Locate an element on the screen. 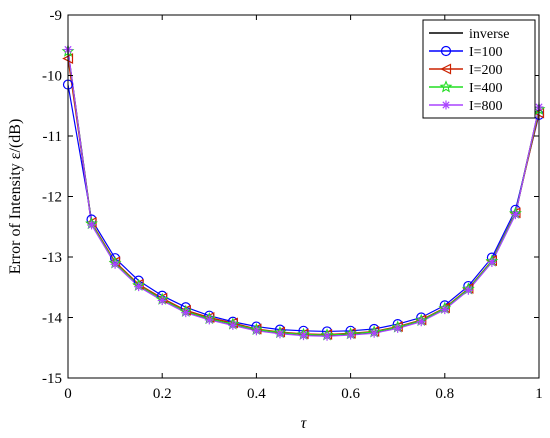 Image resolution: width=550 pixels, height=438 pixels. legend: inverse I=100 I=200 I=400 I=800 is located at coordinates (479, 69).